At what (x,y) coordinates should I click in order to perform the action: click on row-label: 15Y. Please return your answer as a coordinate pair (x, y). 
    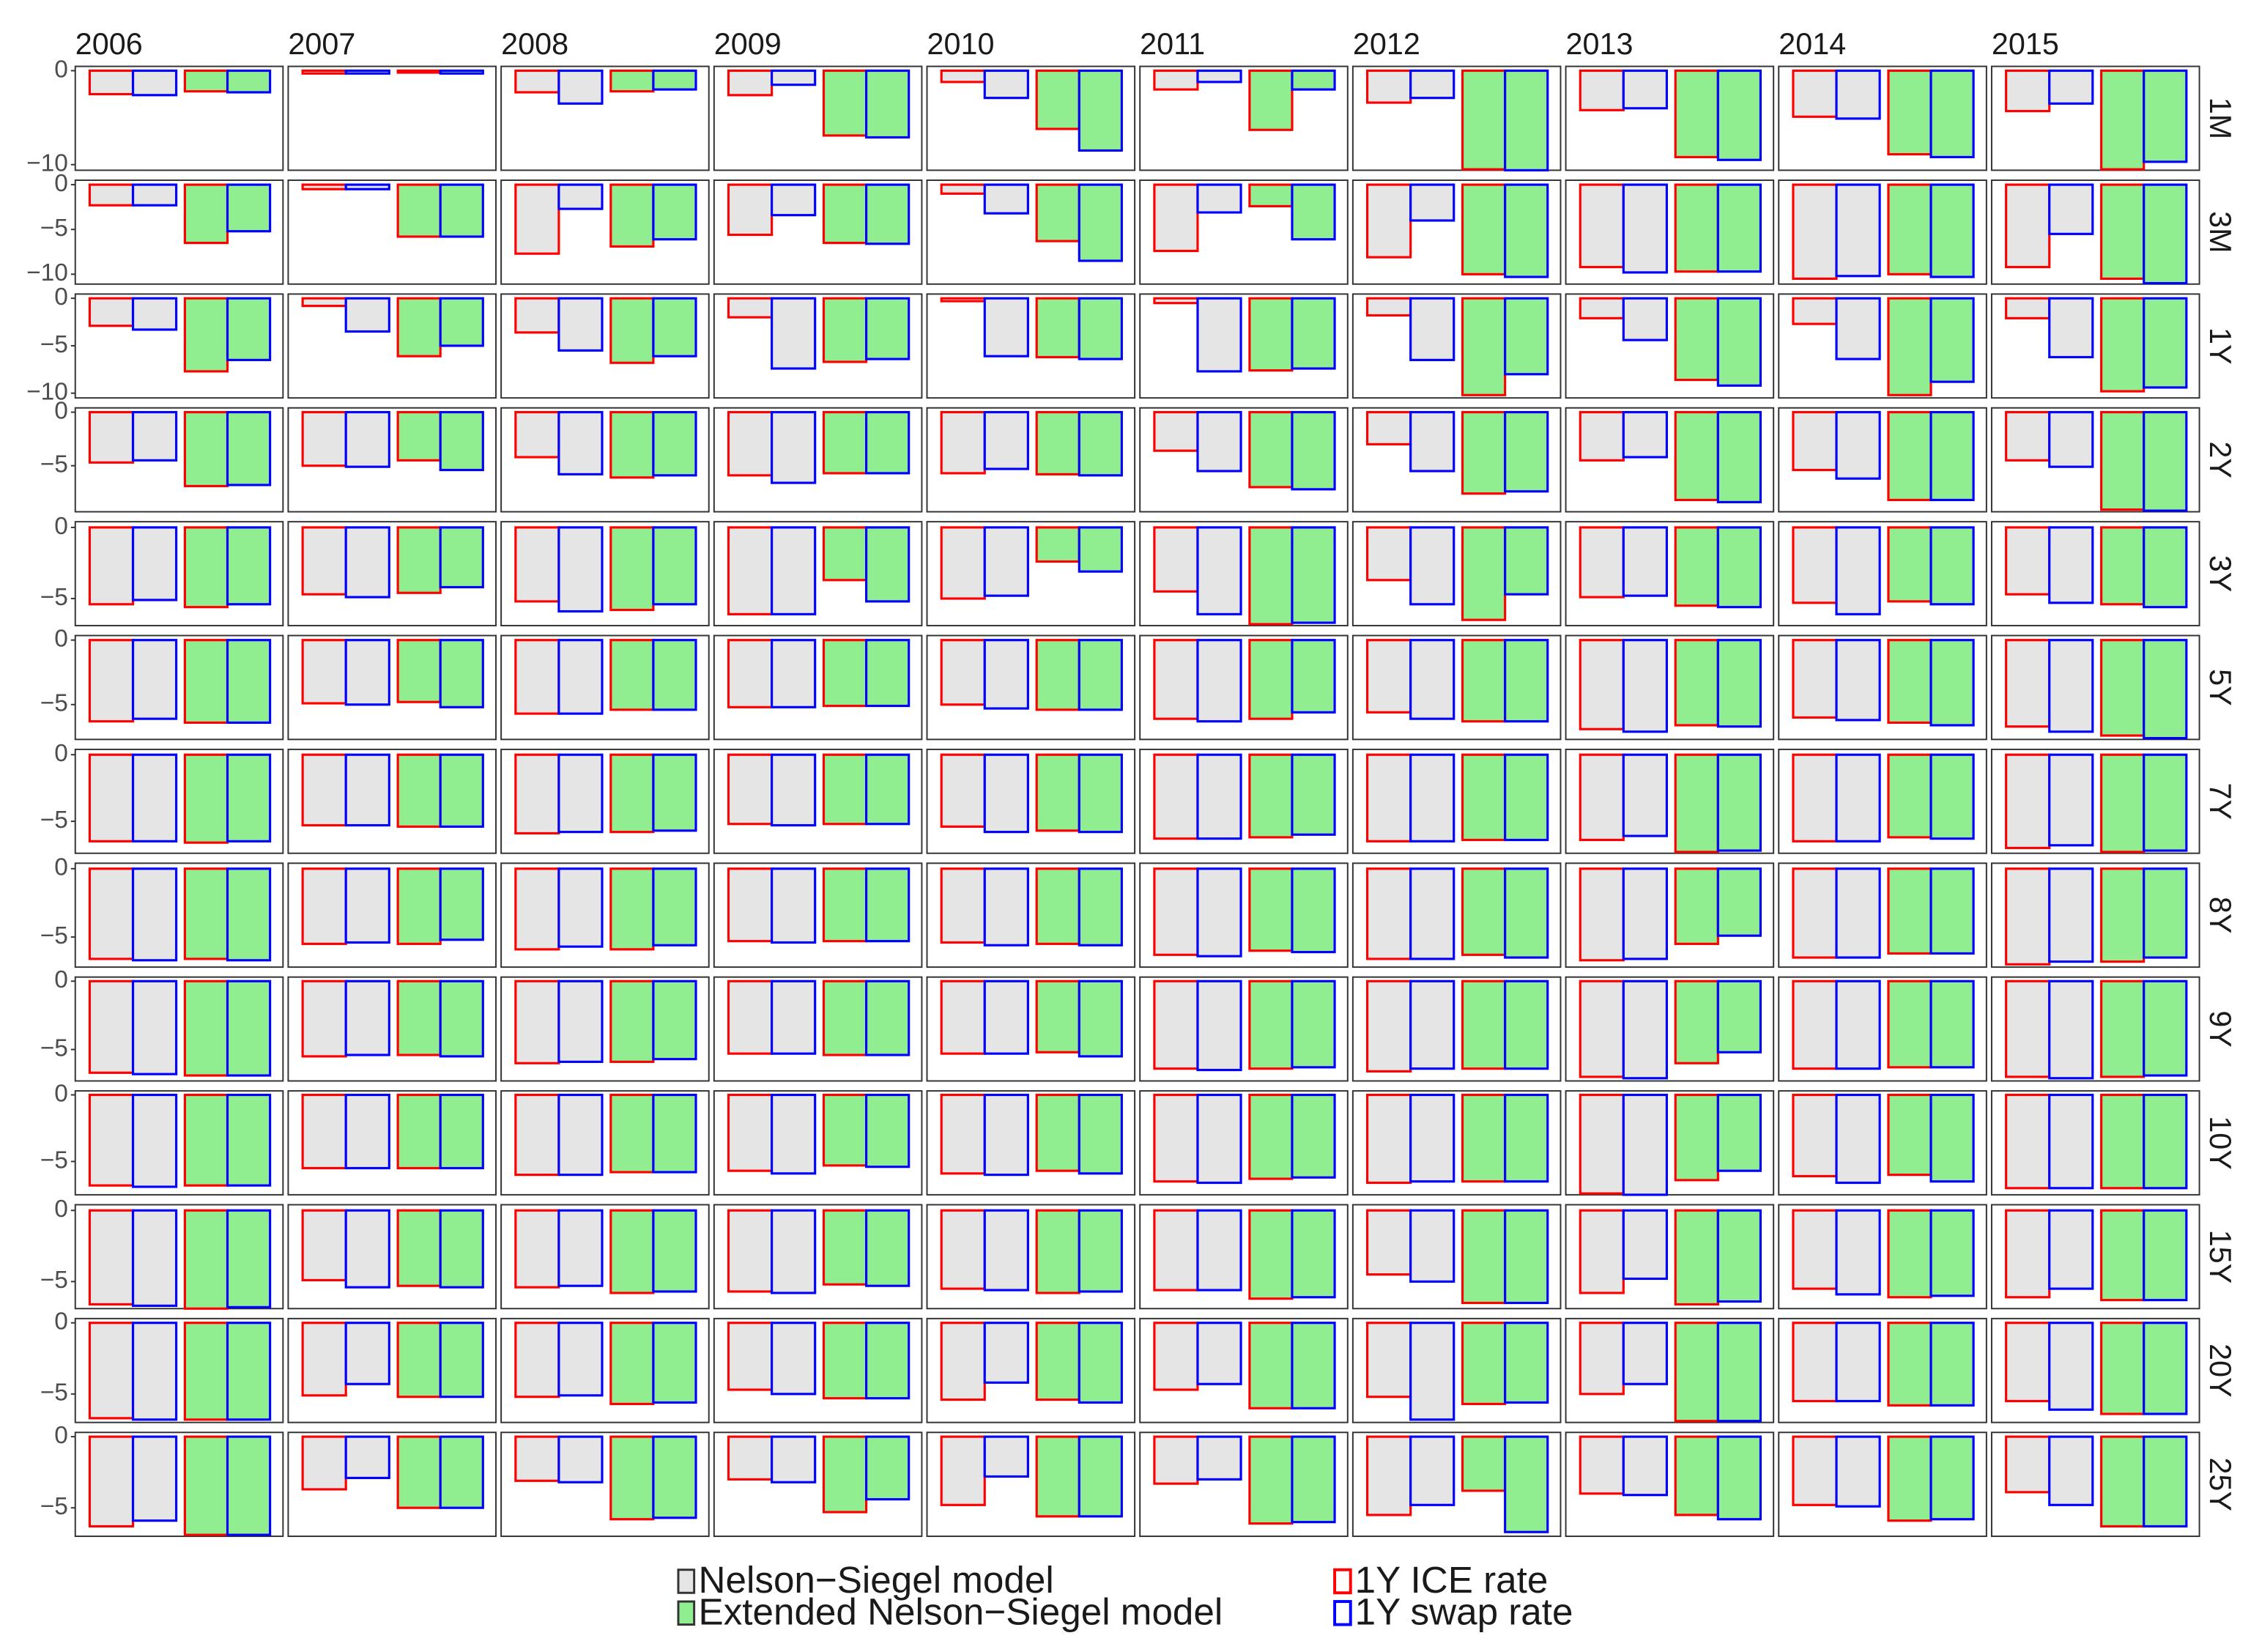
    Looking at the image, I should click on (2220, 1257).